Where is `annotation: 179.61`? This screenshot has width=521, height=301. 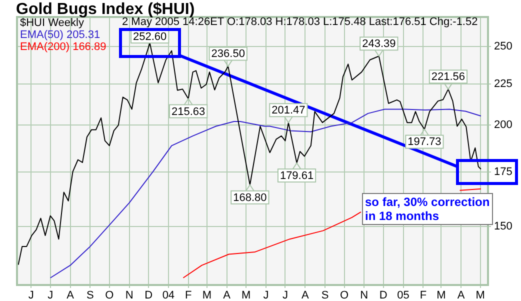
annotation: 179.61 is located at coordinates (297, 176).